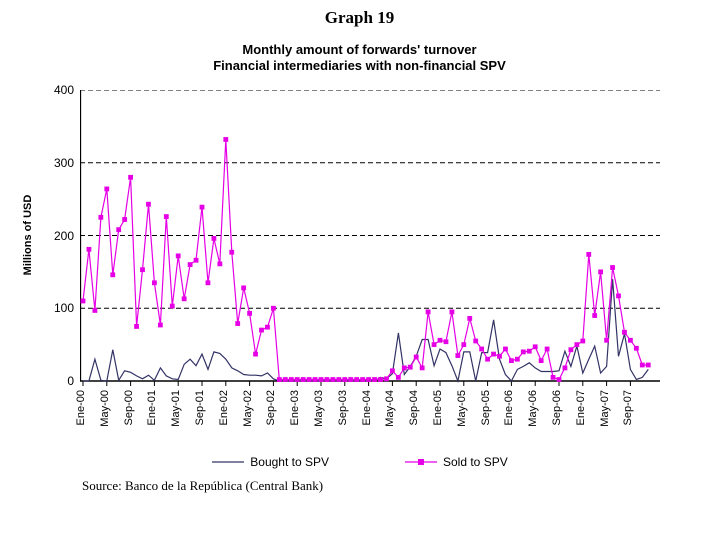  Describe the element at coordinates (438, 408) in the screenshot. I see `x-tick-label: Ene-05` at that location.